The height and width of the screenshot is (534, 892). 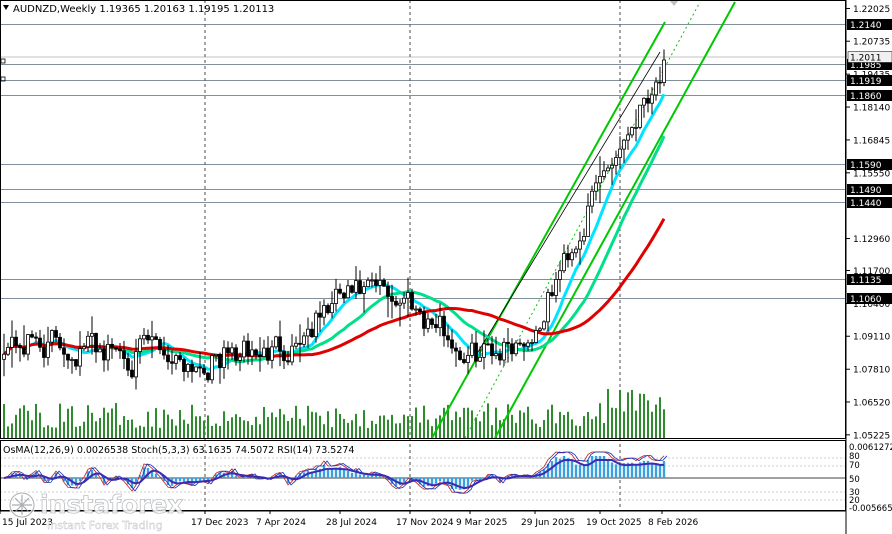 What do you see at coordinates (871, 109) in the screenshot?
I see `price-tick-label: 1.18140` at bounding box center [871, 109].